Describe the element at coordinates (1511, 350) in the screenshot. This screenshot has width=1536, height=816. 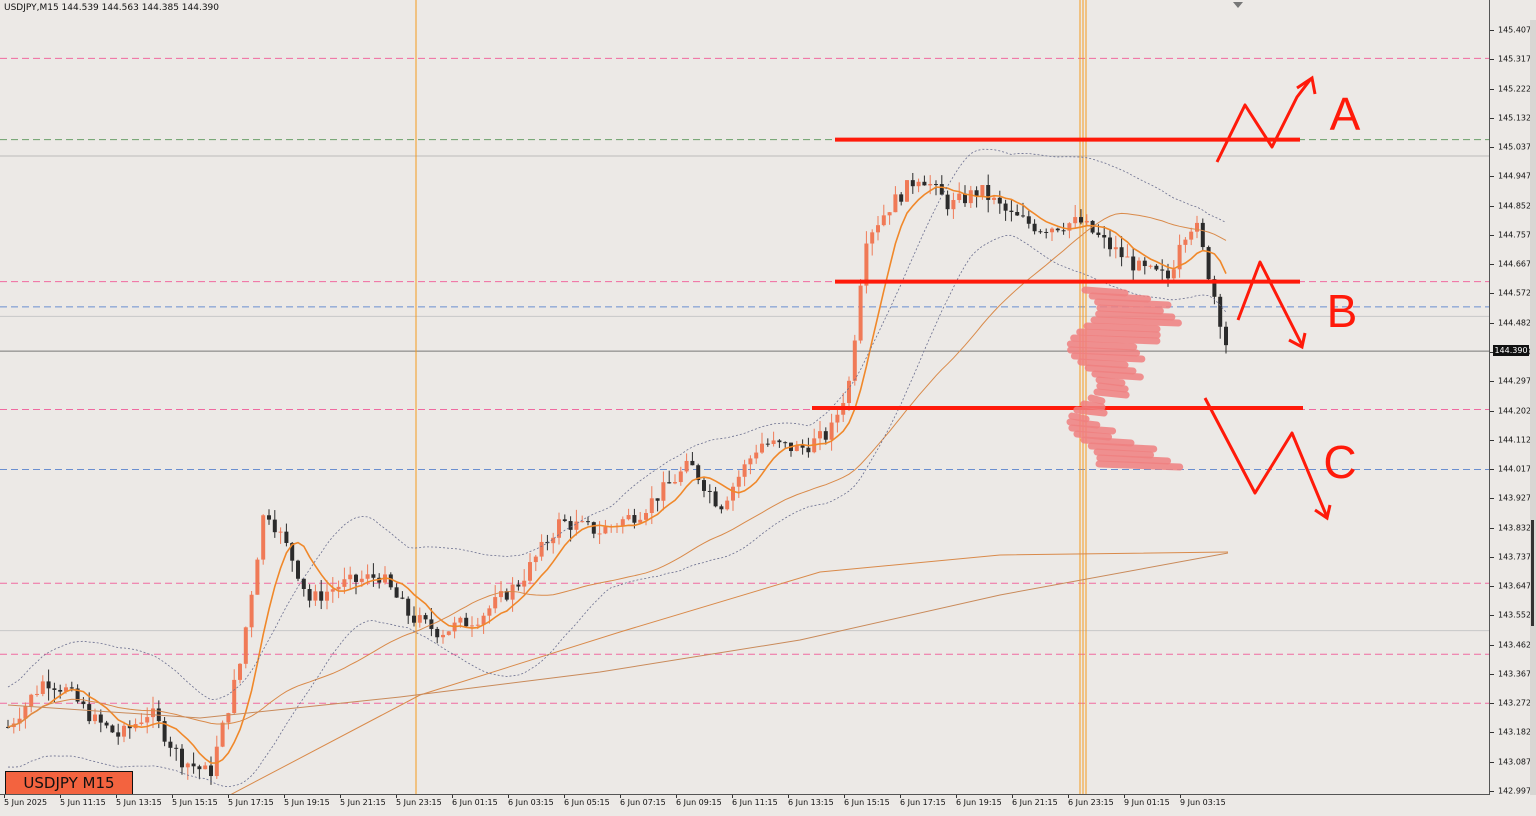
I see `current-price-tag: 144.390` at that location.